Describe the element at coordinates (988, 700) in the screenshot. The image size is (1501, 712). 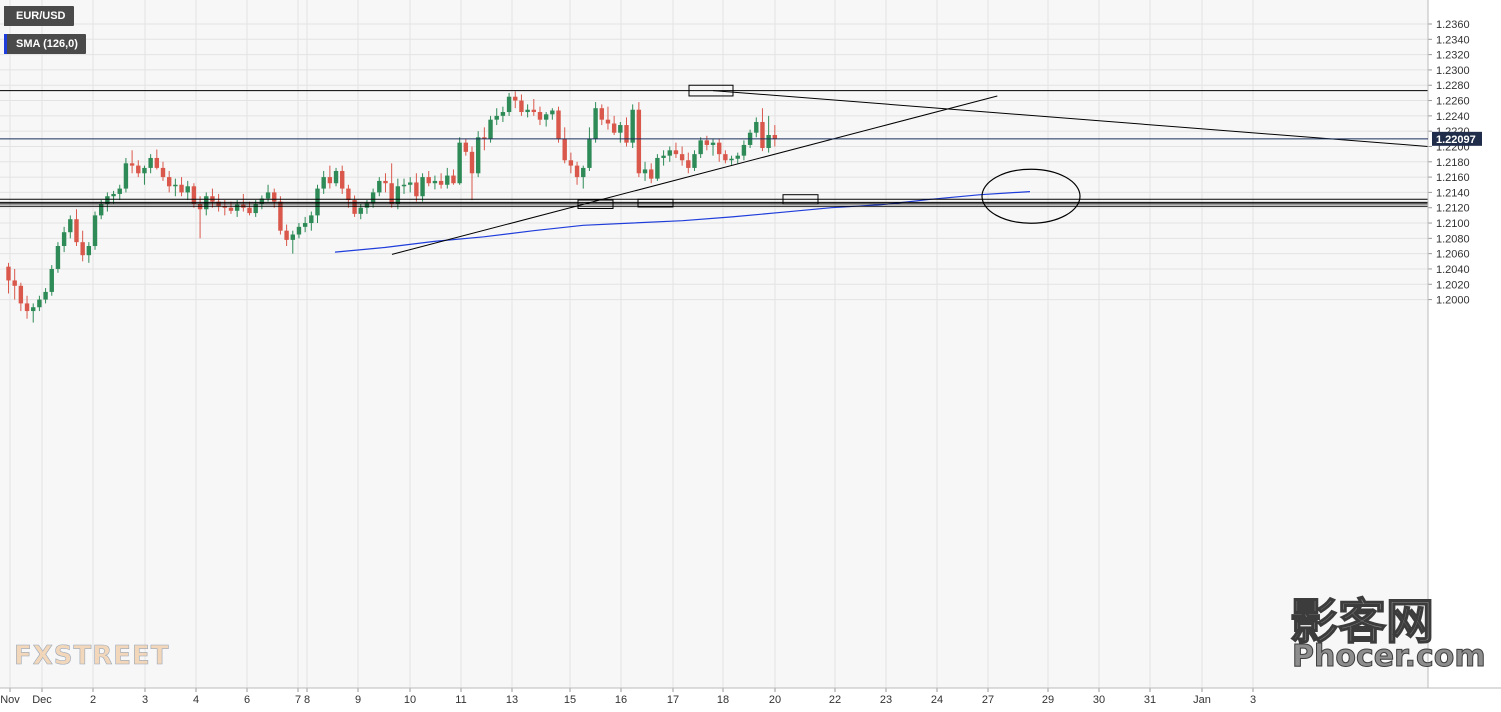
I see `x-tick-label: 27` at that location.